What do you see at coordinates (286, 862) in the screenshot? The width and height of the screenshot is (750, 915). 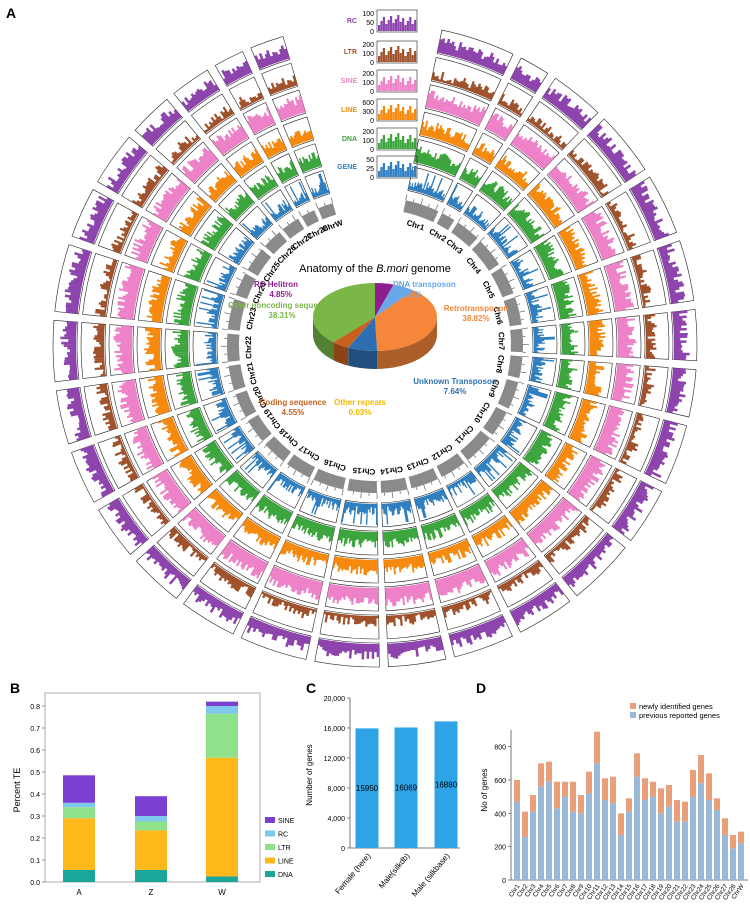 I see `legend-label: LINE` at bounding box center [286, 862].